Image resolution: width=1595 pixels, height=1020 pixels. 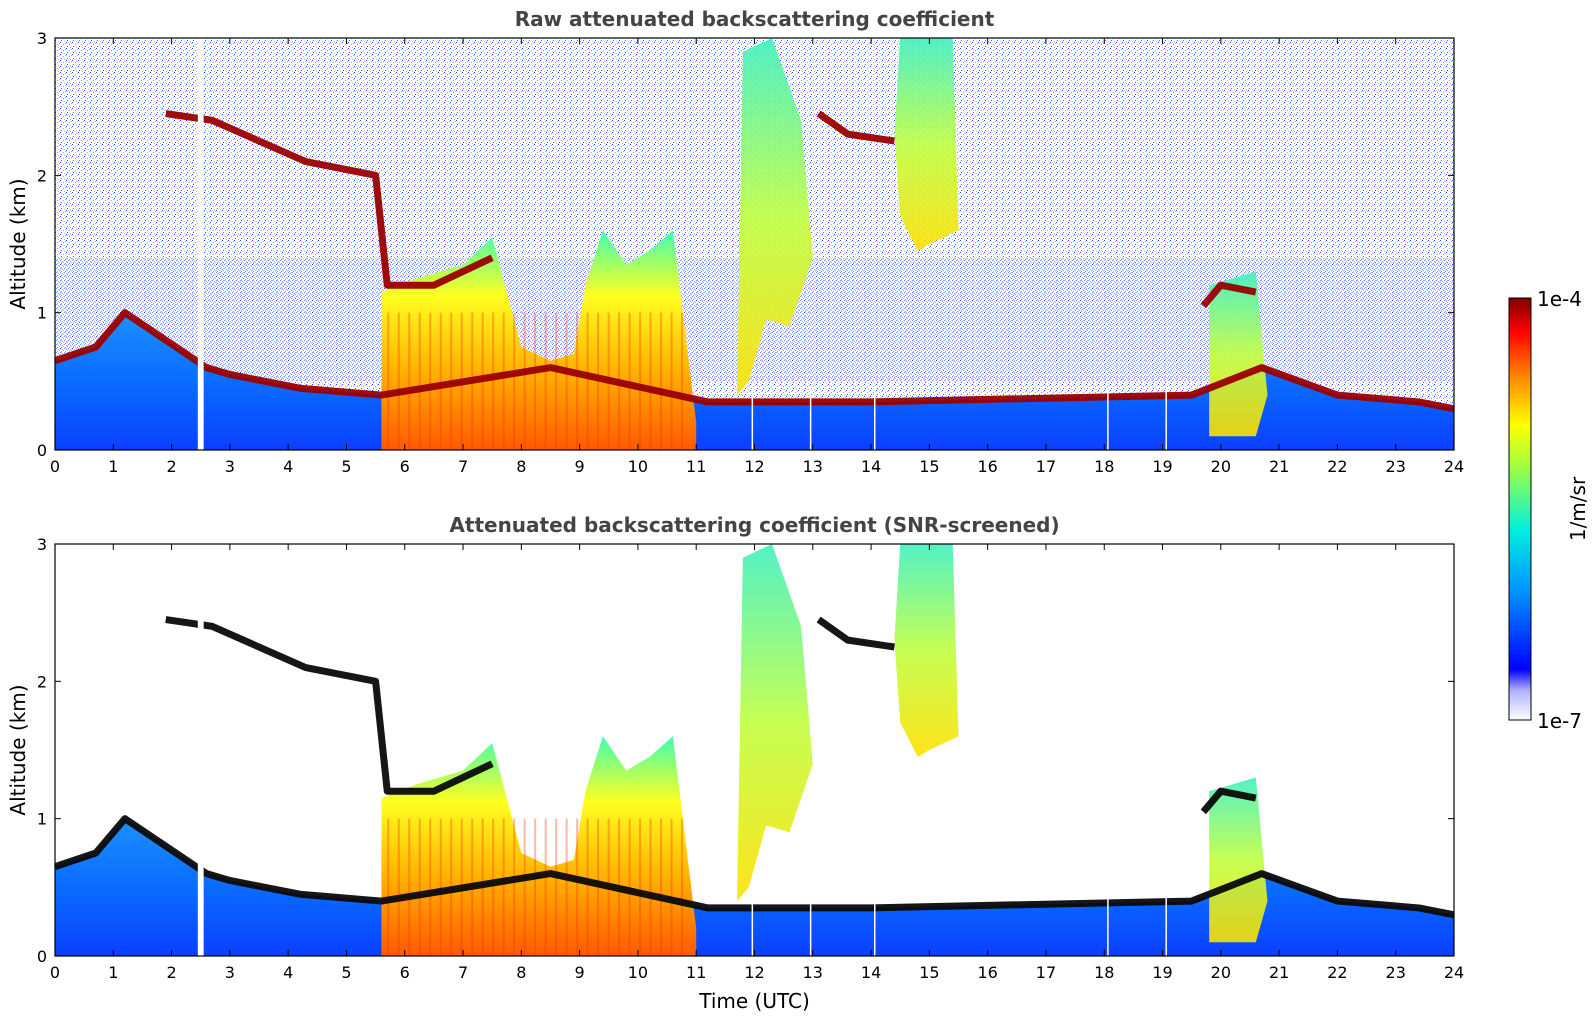 I want to click on y-axis-label: Altitude (km), so click(x=18, y=243).